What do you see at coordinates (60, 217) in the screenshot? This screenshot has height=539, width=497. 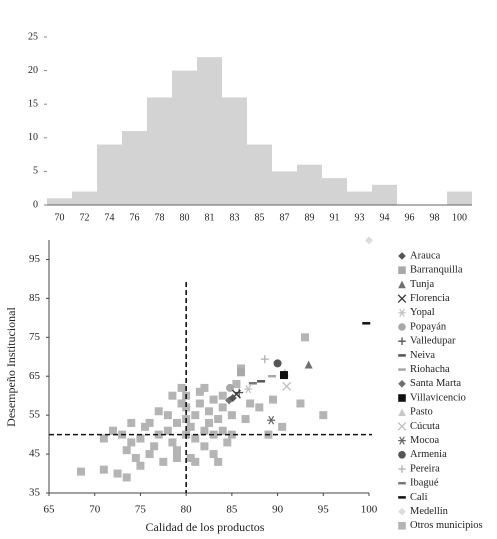 I see `x-tick-label: 70` at bounding box center [60, 217].